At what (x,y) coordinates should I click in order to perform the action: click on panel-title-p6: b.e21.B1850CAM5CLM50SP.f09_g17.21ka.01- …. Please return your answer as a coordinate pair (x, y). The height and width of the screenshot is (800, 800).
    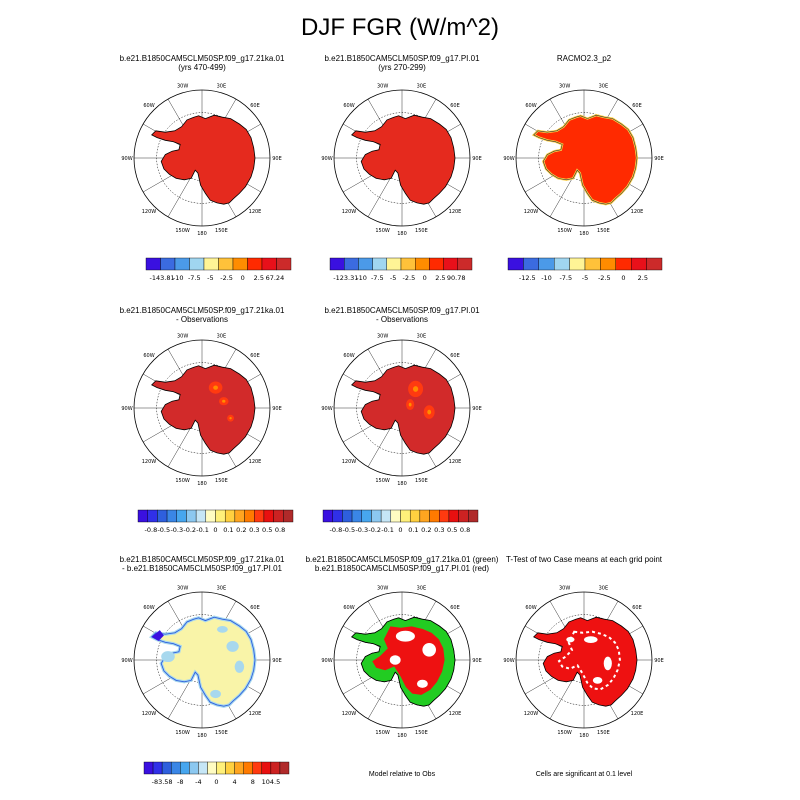
    Looking at the image, I should click on (202, 564).